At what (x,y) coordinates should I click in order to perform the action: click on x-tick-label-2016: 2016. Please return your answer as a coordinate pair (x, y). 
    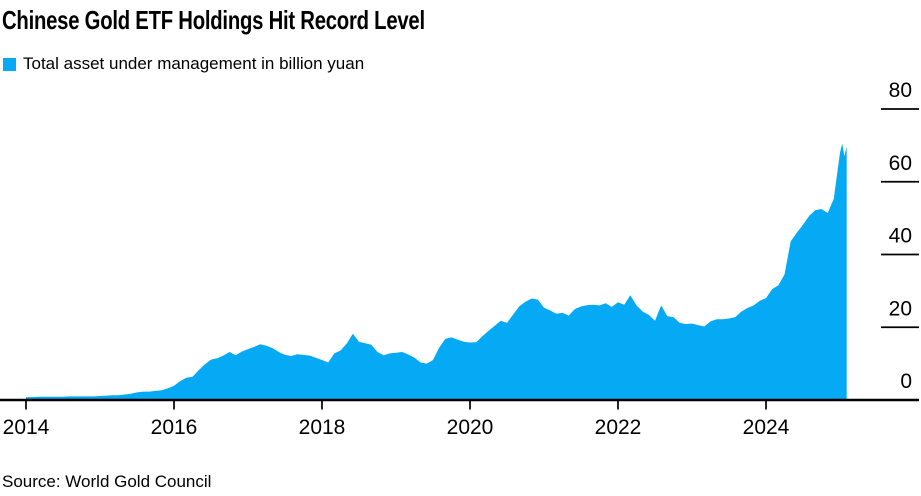
    Looking at the image, I should click on (174, 427).